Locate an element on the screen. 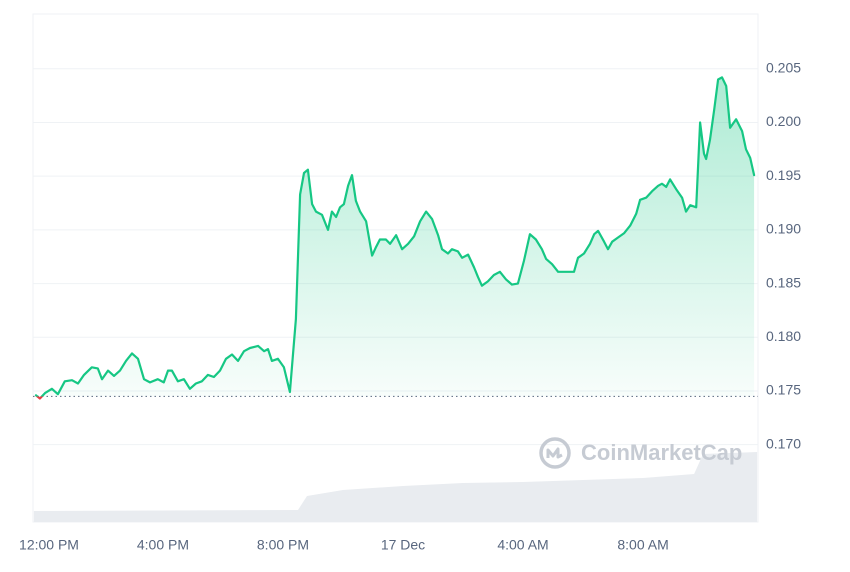 This screenshot has height=572, width=850. x-tick-label: 17 Dec is located at coordinates (403, 545).